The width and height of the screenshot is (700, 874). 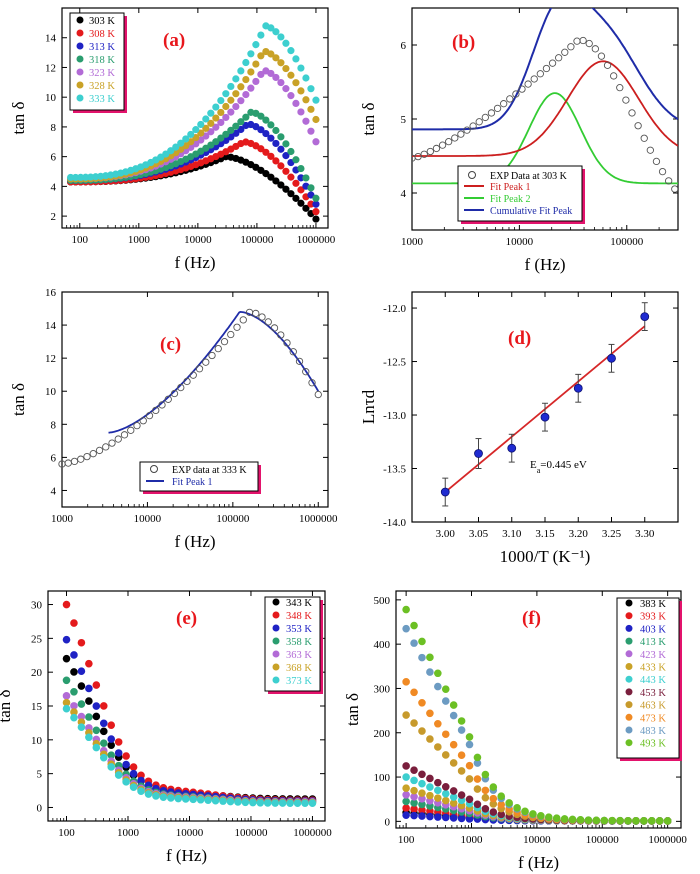 I want to click on legend-label: 343 K, so click(x=299, y=603).